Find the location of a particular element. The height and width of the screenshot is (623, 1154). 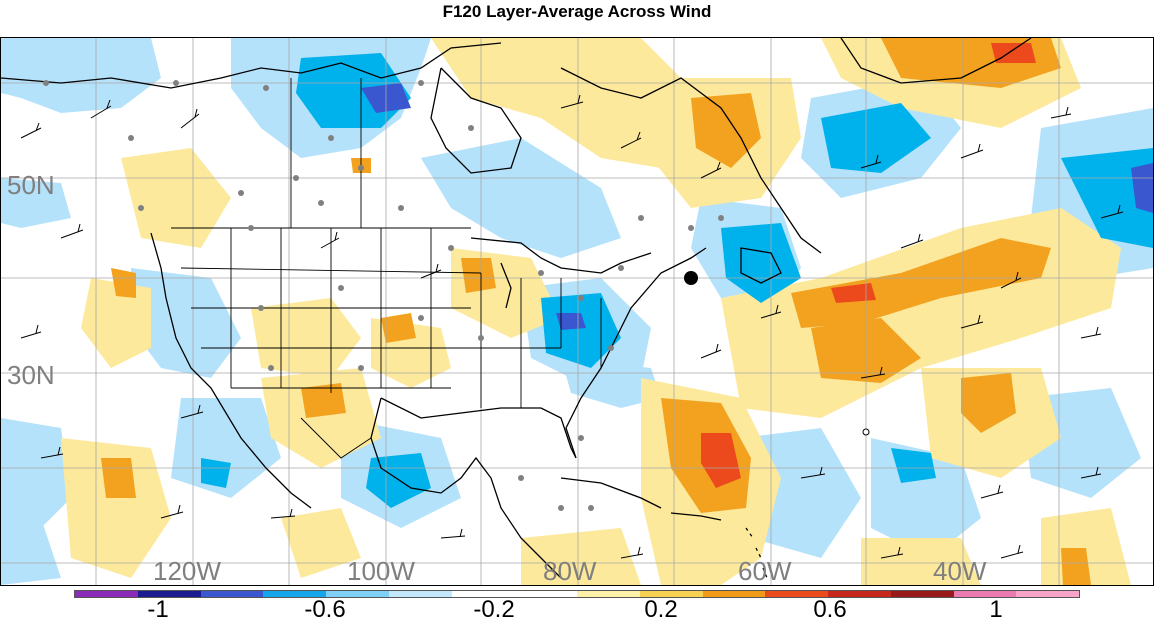

lon-label-100w: 100W is located at coordinates (381, 571).